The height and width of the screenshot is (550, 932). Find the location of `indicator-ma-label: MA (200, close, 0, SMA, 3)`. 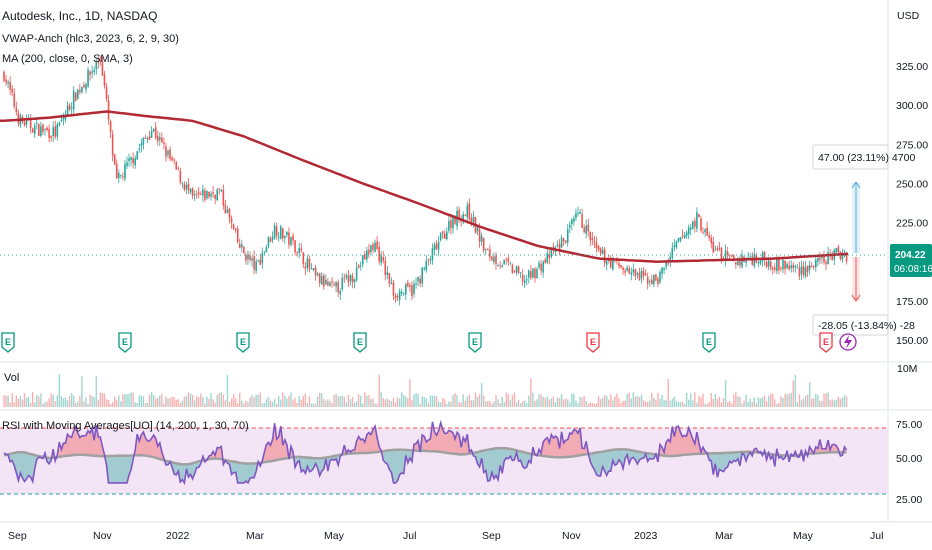

indicator-ma-label: MA (200, close, 0, SMA, 3) is located at coordinates (67, 59).